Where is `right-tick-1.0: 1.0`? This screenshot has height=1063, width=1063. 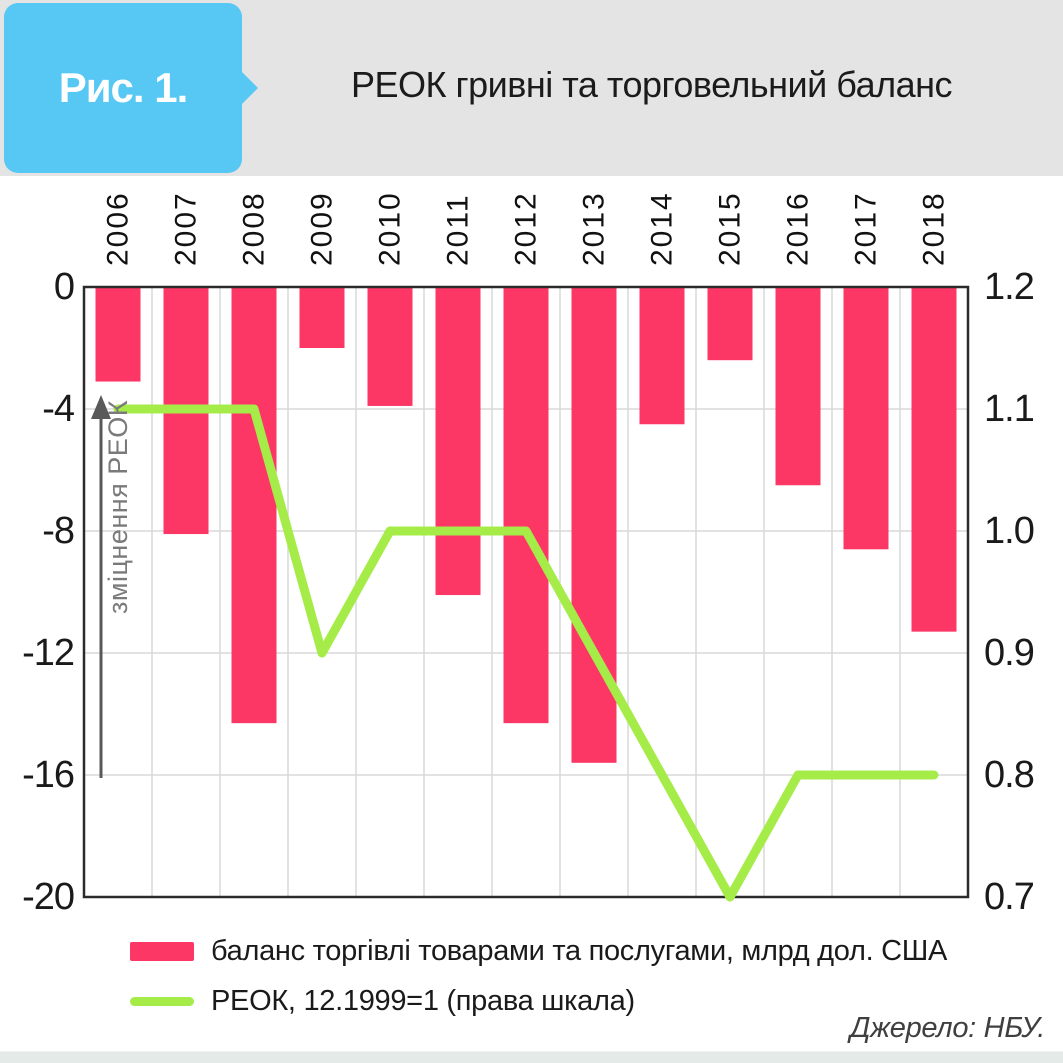
right-tick-1.0: 1.0 is located at coordinates (1009, 531).